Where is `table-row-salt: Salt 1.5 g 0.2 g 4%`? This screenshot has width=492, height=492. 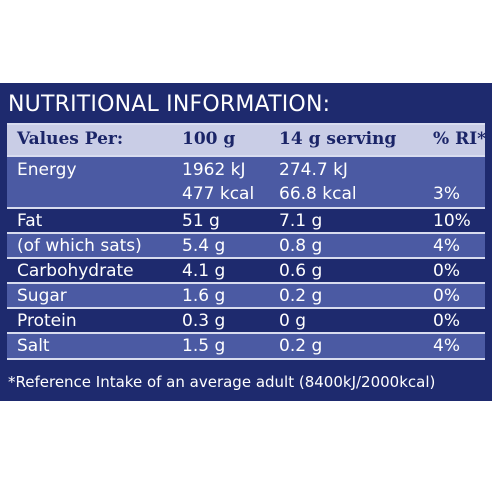
table-row-salt: Salt 1.5 g 0.2 g 4% is located at coordinates (246, 345).